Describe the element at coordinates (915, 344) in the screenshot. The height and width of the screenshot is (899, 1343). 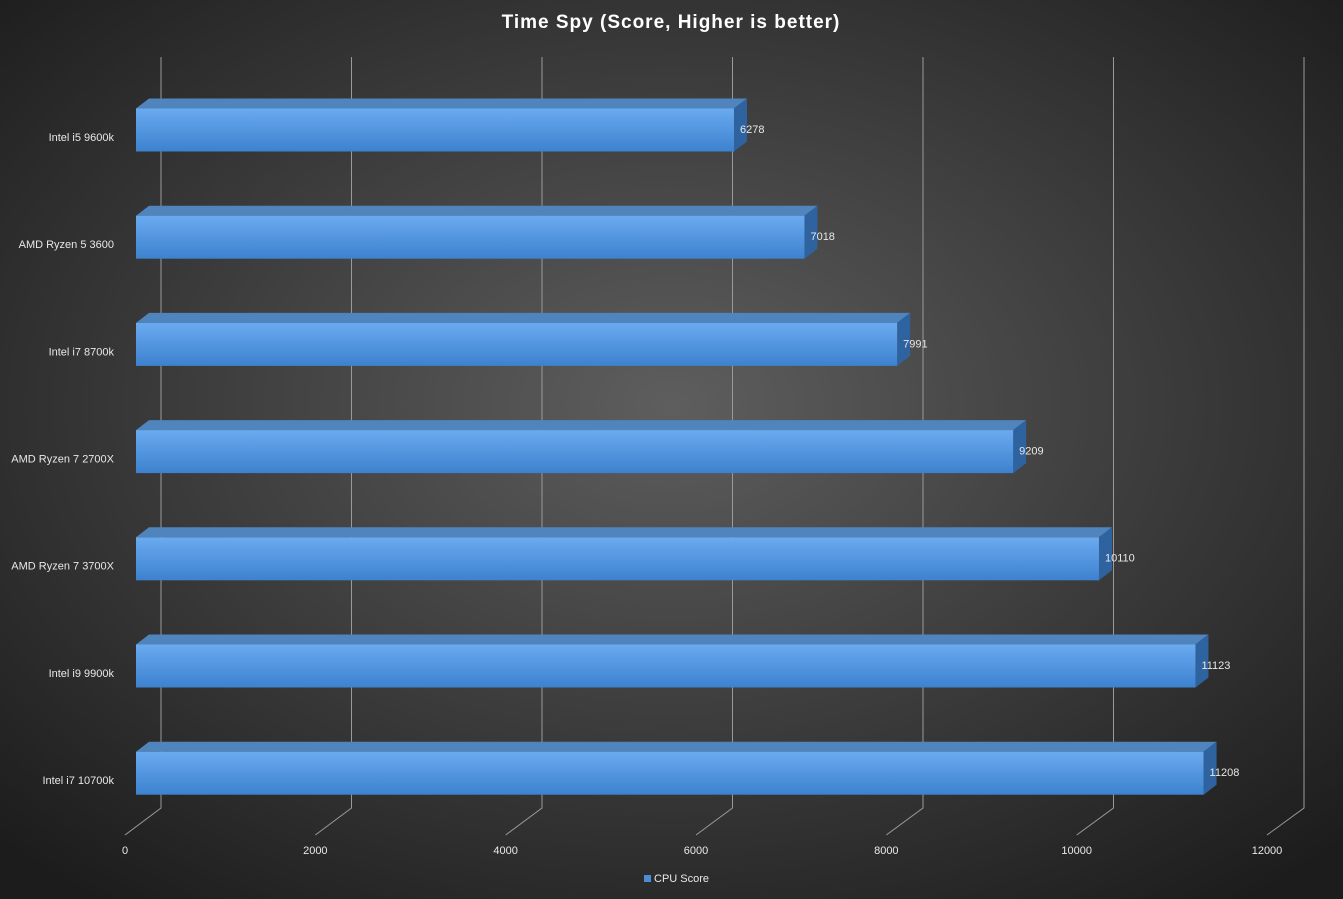
I see `value-label: 7991` at that location.